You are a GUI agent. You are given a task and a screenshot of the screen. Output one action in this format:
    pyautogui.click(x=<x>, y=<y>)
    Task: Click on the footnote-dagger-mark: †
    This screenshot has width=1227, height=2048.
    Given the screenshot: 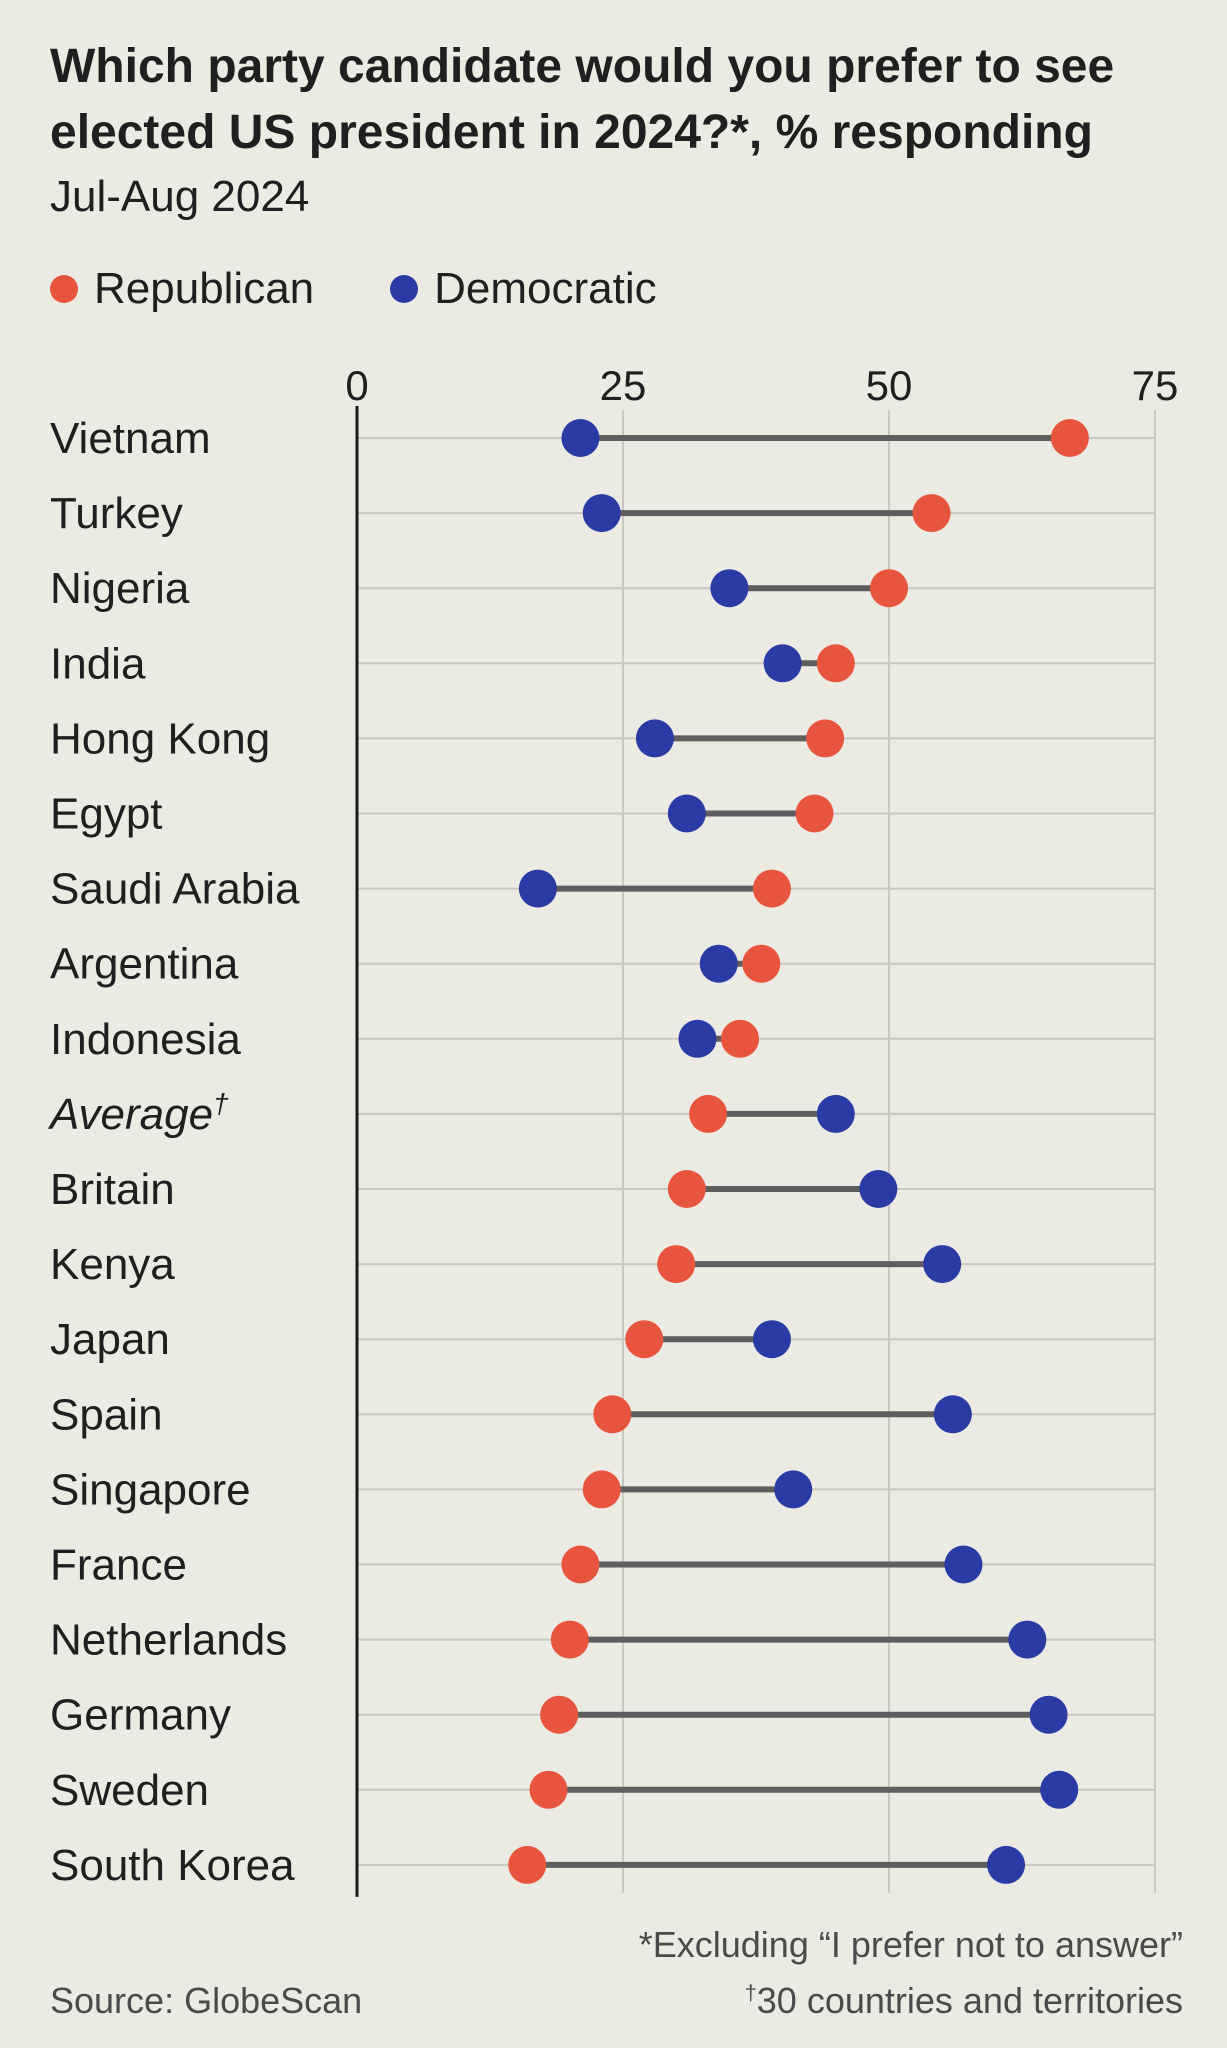 What is the action you would take?
    pyautogui.click(x=750, y=1992)
    